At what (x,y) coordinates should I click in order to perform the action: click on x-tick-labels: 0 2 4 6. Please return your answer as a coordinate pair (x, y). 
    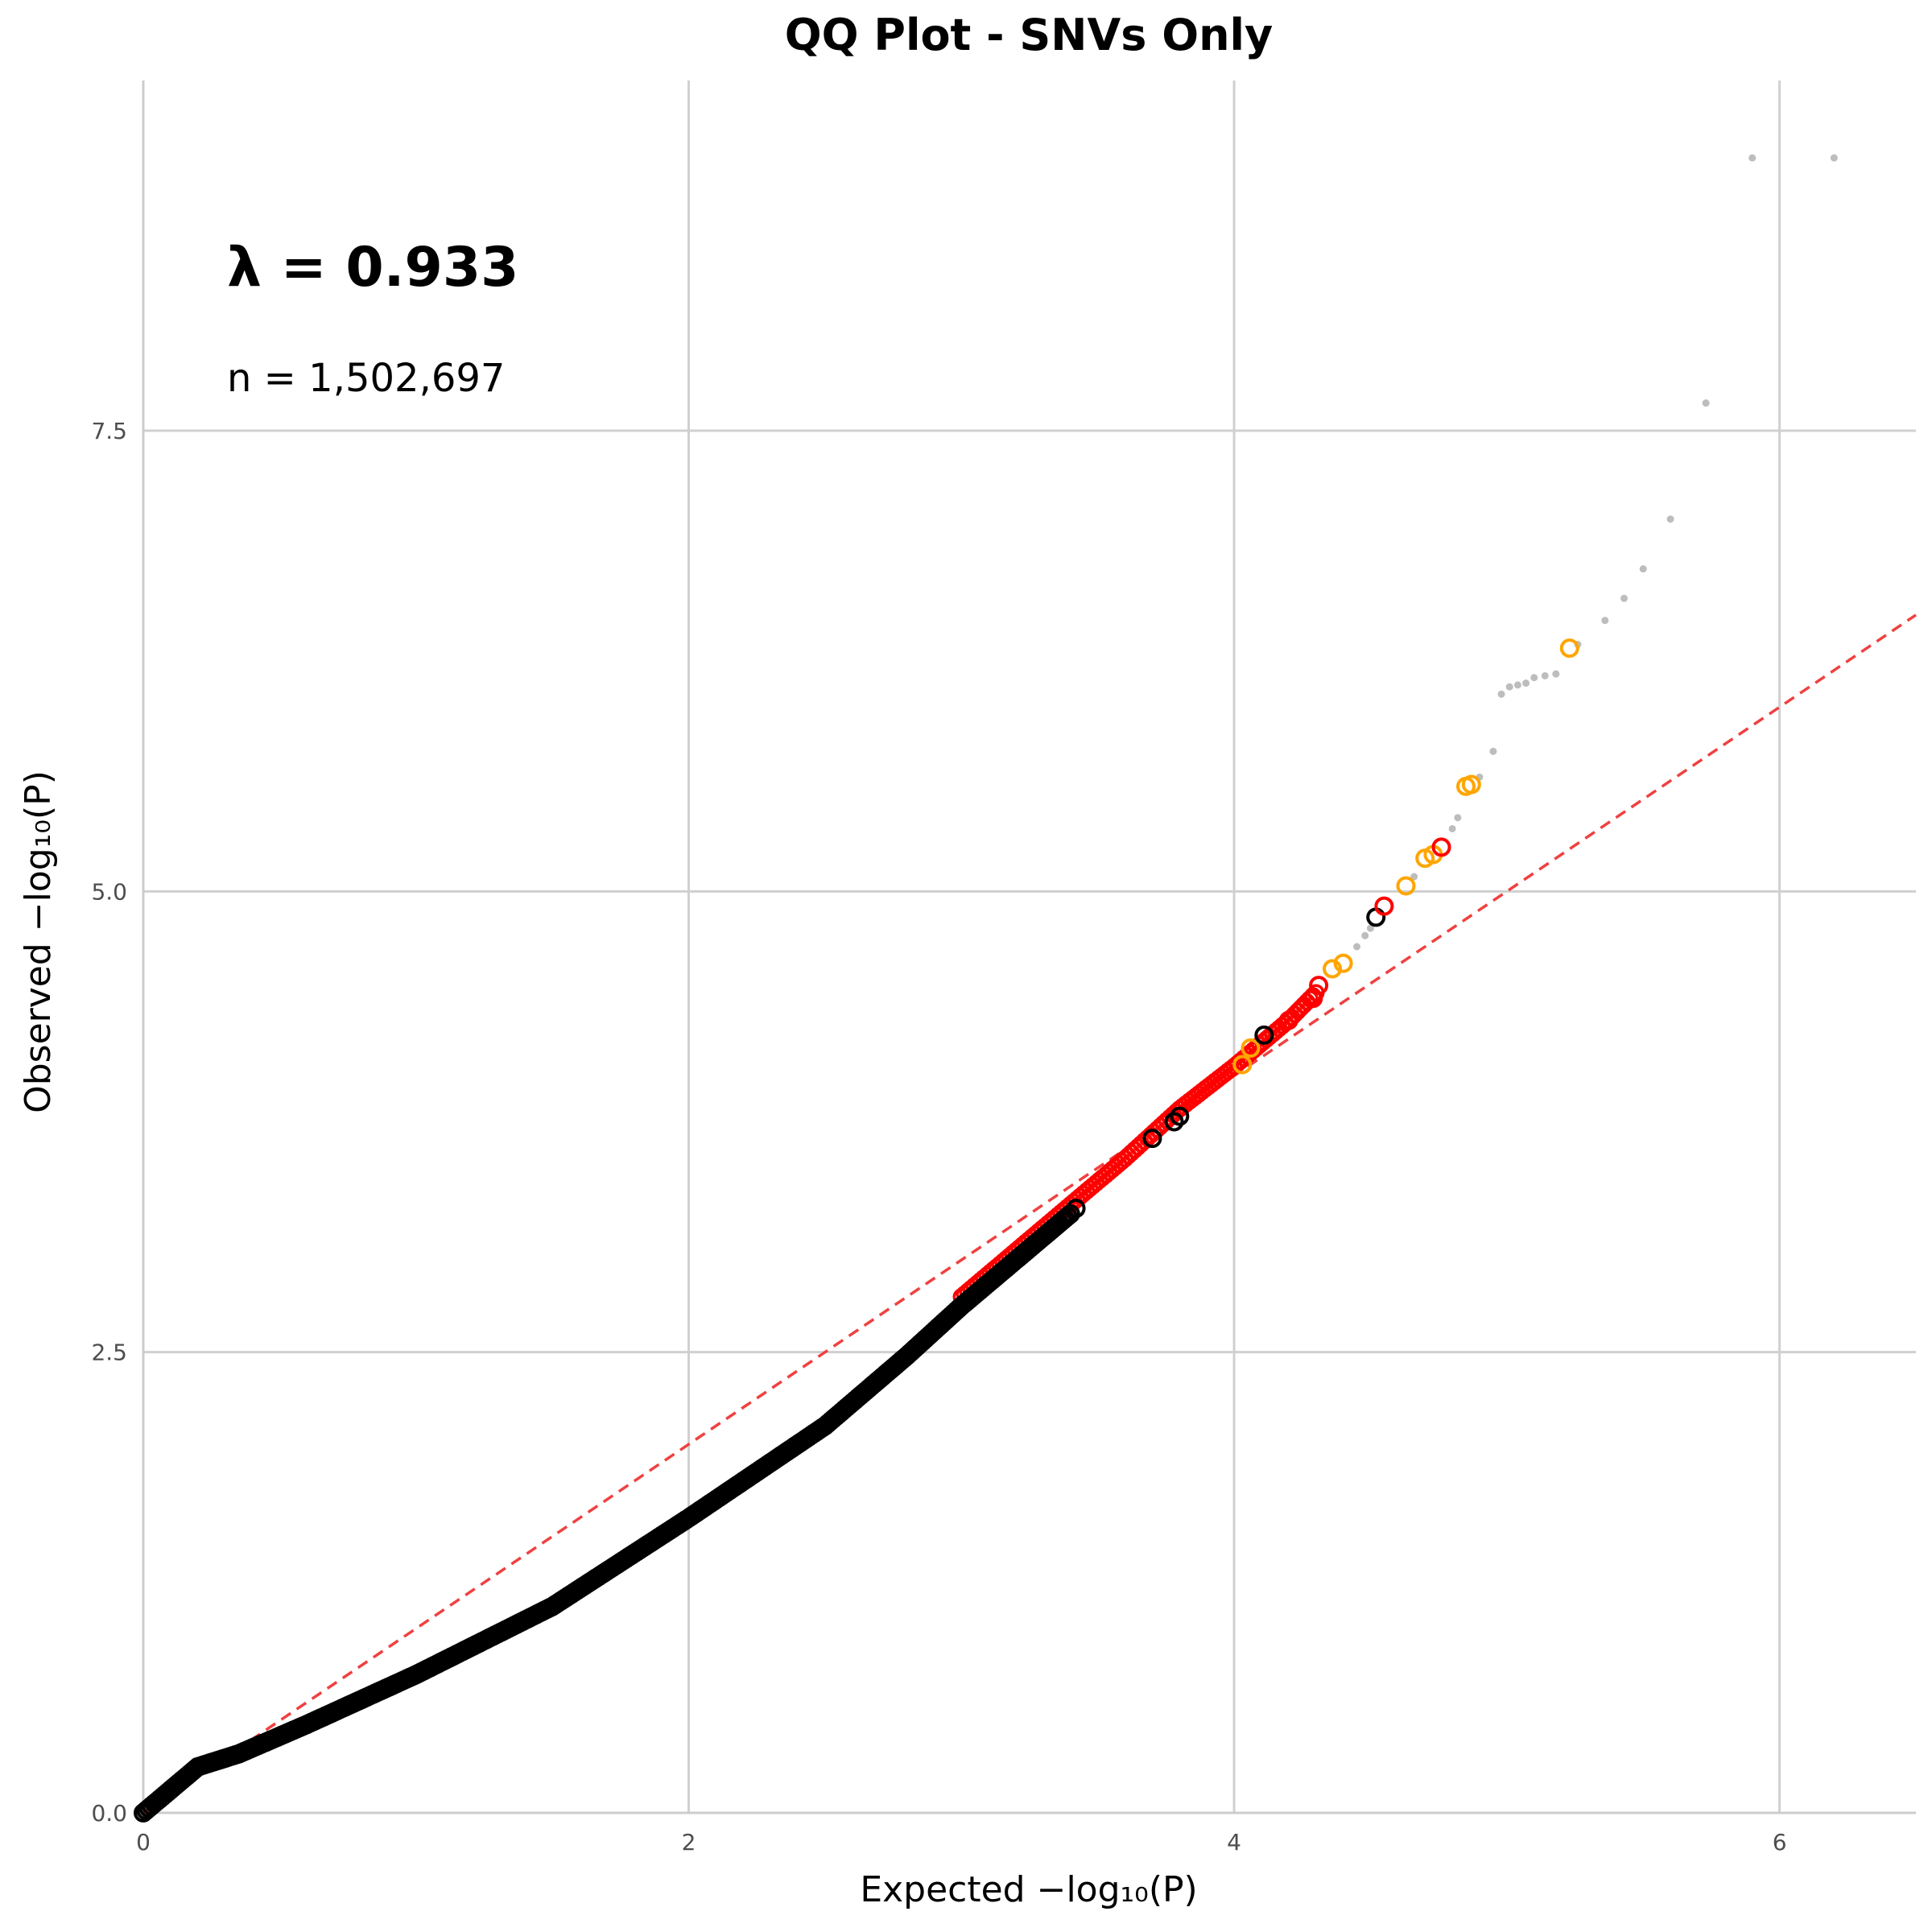
    Looking at the image, I should click on (961, 1842).